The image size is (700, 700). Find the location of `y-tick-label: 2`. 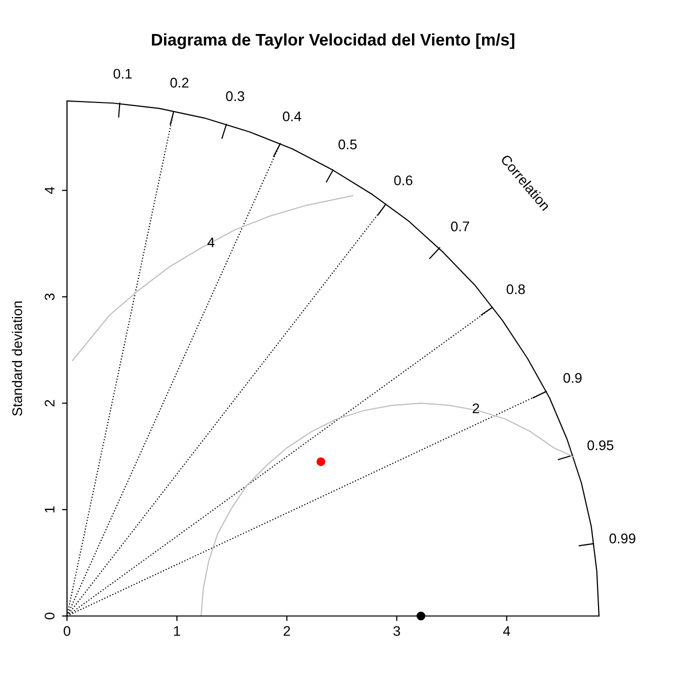

y-tick-label: 2 is located at coordinates (49, 403).